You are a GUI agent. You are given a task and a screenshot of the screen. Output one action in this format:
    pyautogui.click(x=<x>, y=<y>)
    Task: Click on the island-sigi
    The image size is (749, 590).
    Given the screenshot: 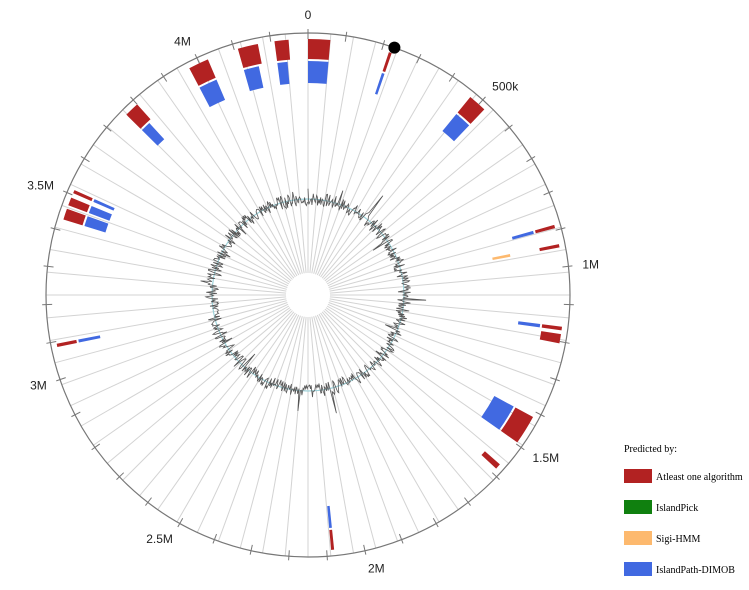 What is the action you would take?
    pyautogui.click(x=501, y=257)
    